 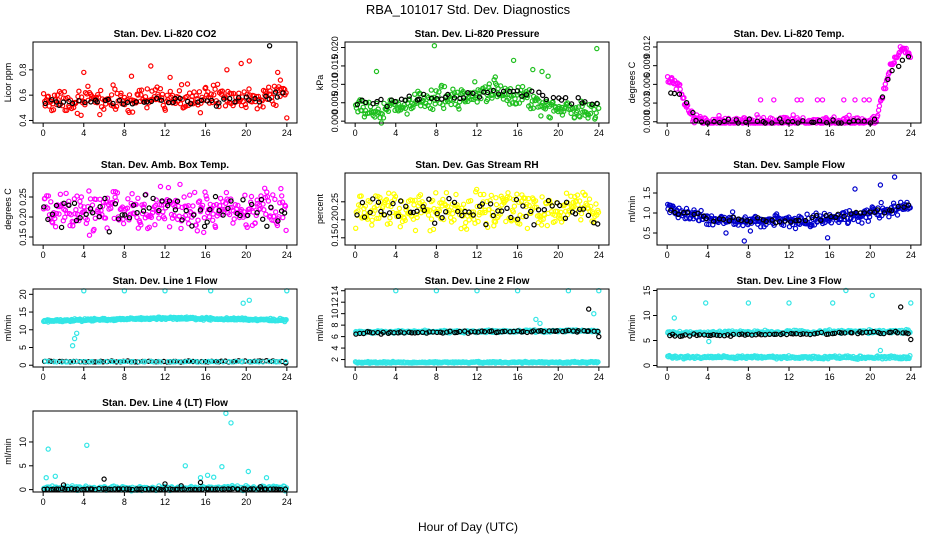 What do you see at coordinates (647, 315) in the screenshot?
I see `y-tick-label: 10` at bounding box center [647, 315].